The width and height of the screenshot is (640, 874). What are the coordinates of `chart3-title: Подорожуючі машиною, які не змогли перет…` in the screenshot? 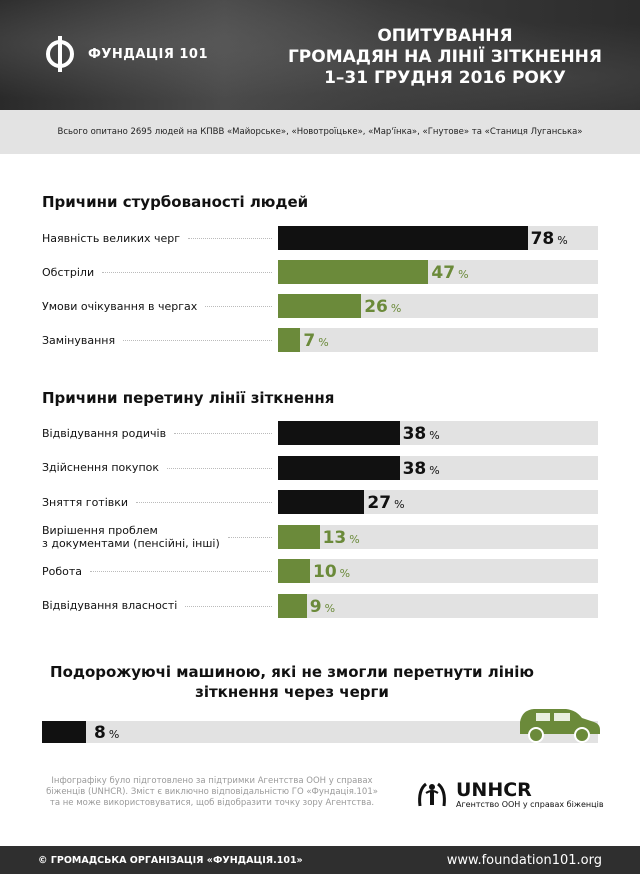 It's located at (292, 682).